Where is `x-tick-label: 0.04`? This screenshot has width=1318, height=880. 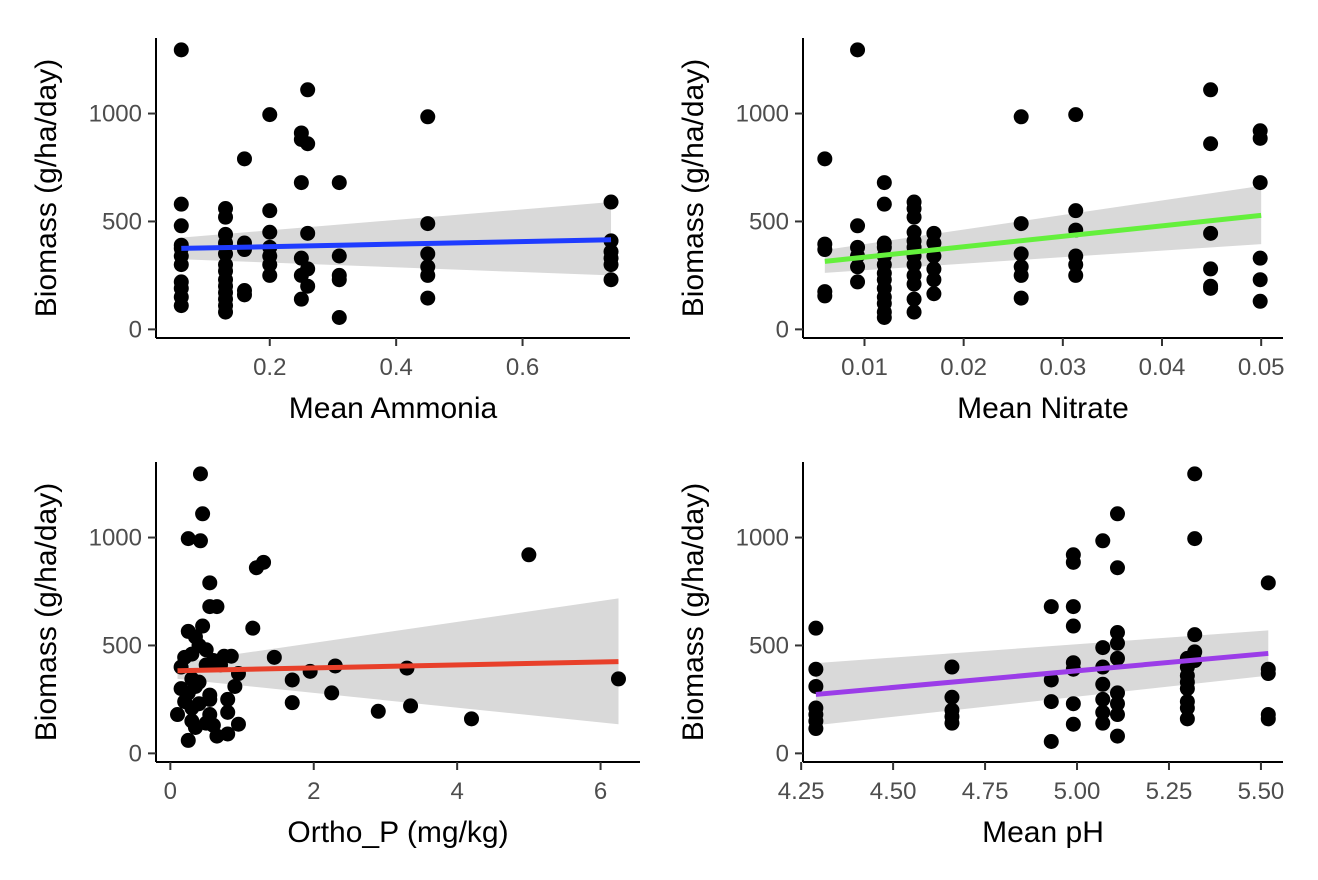 x-tick-label: 0.04 is located at coordinates (1162, 367).